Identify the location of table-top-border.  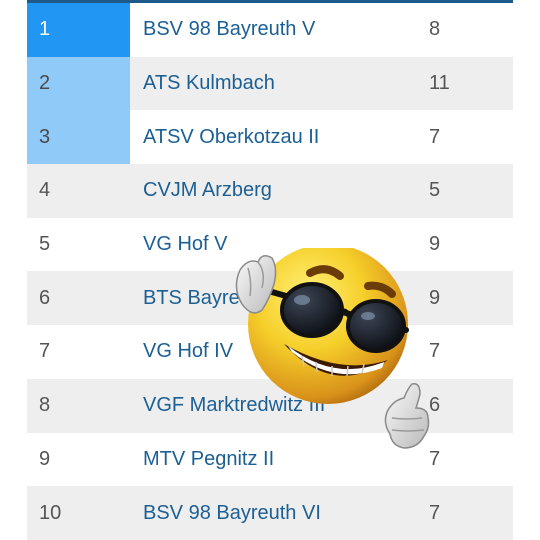
(270, 1).